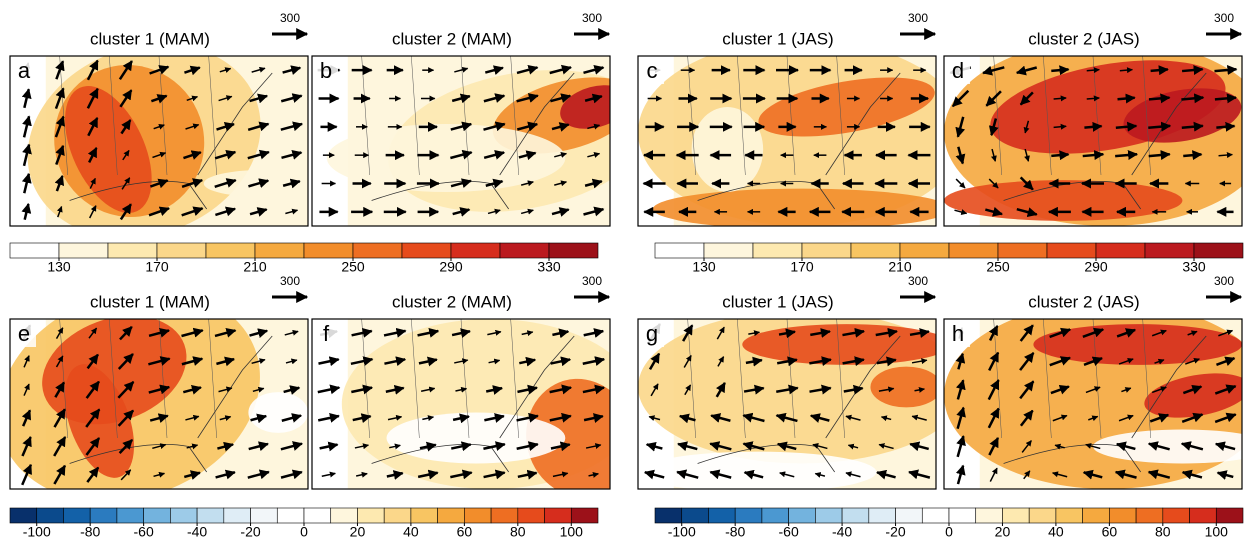 The height and width of the screenshot is (538, 1244). Describe the element at coordinates (461, 404) in the screenshot. I see `map-panel` at that location.